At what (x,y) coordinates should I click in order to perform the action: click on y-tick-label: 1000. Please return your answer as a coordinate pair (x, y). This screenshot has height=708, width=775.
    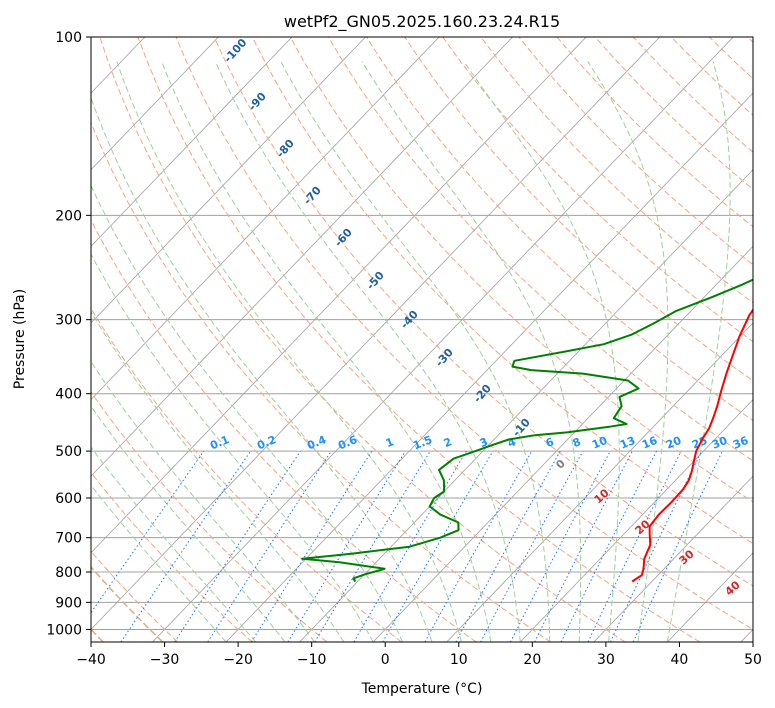
    Looking at the image, I should click on (64, 630).